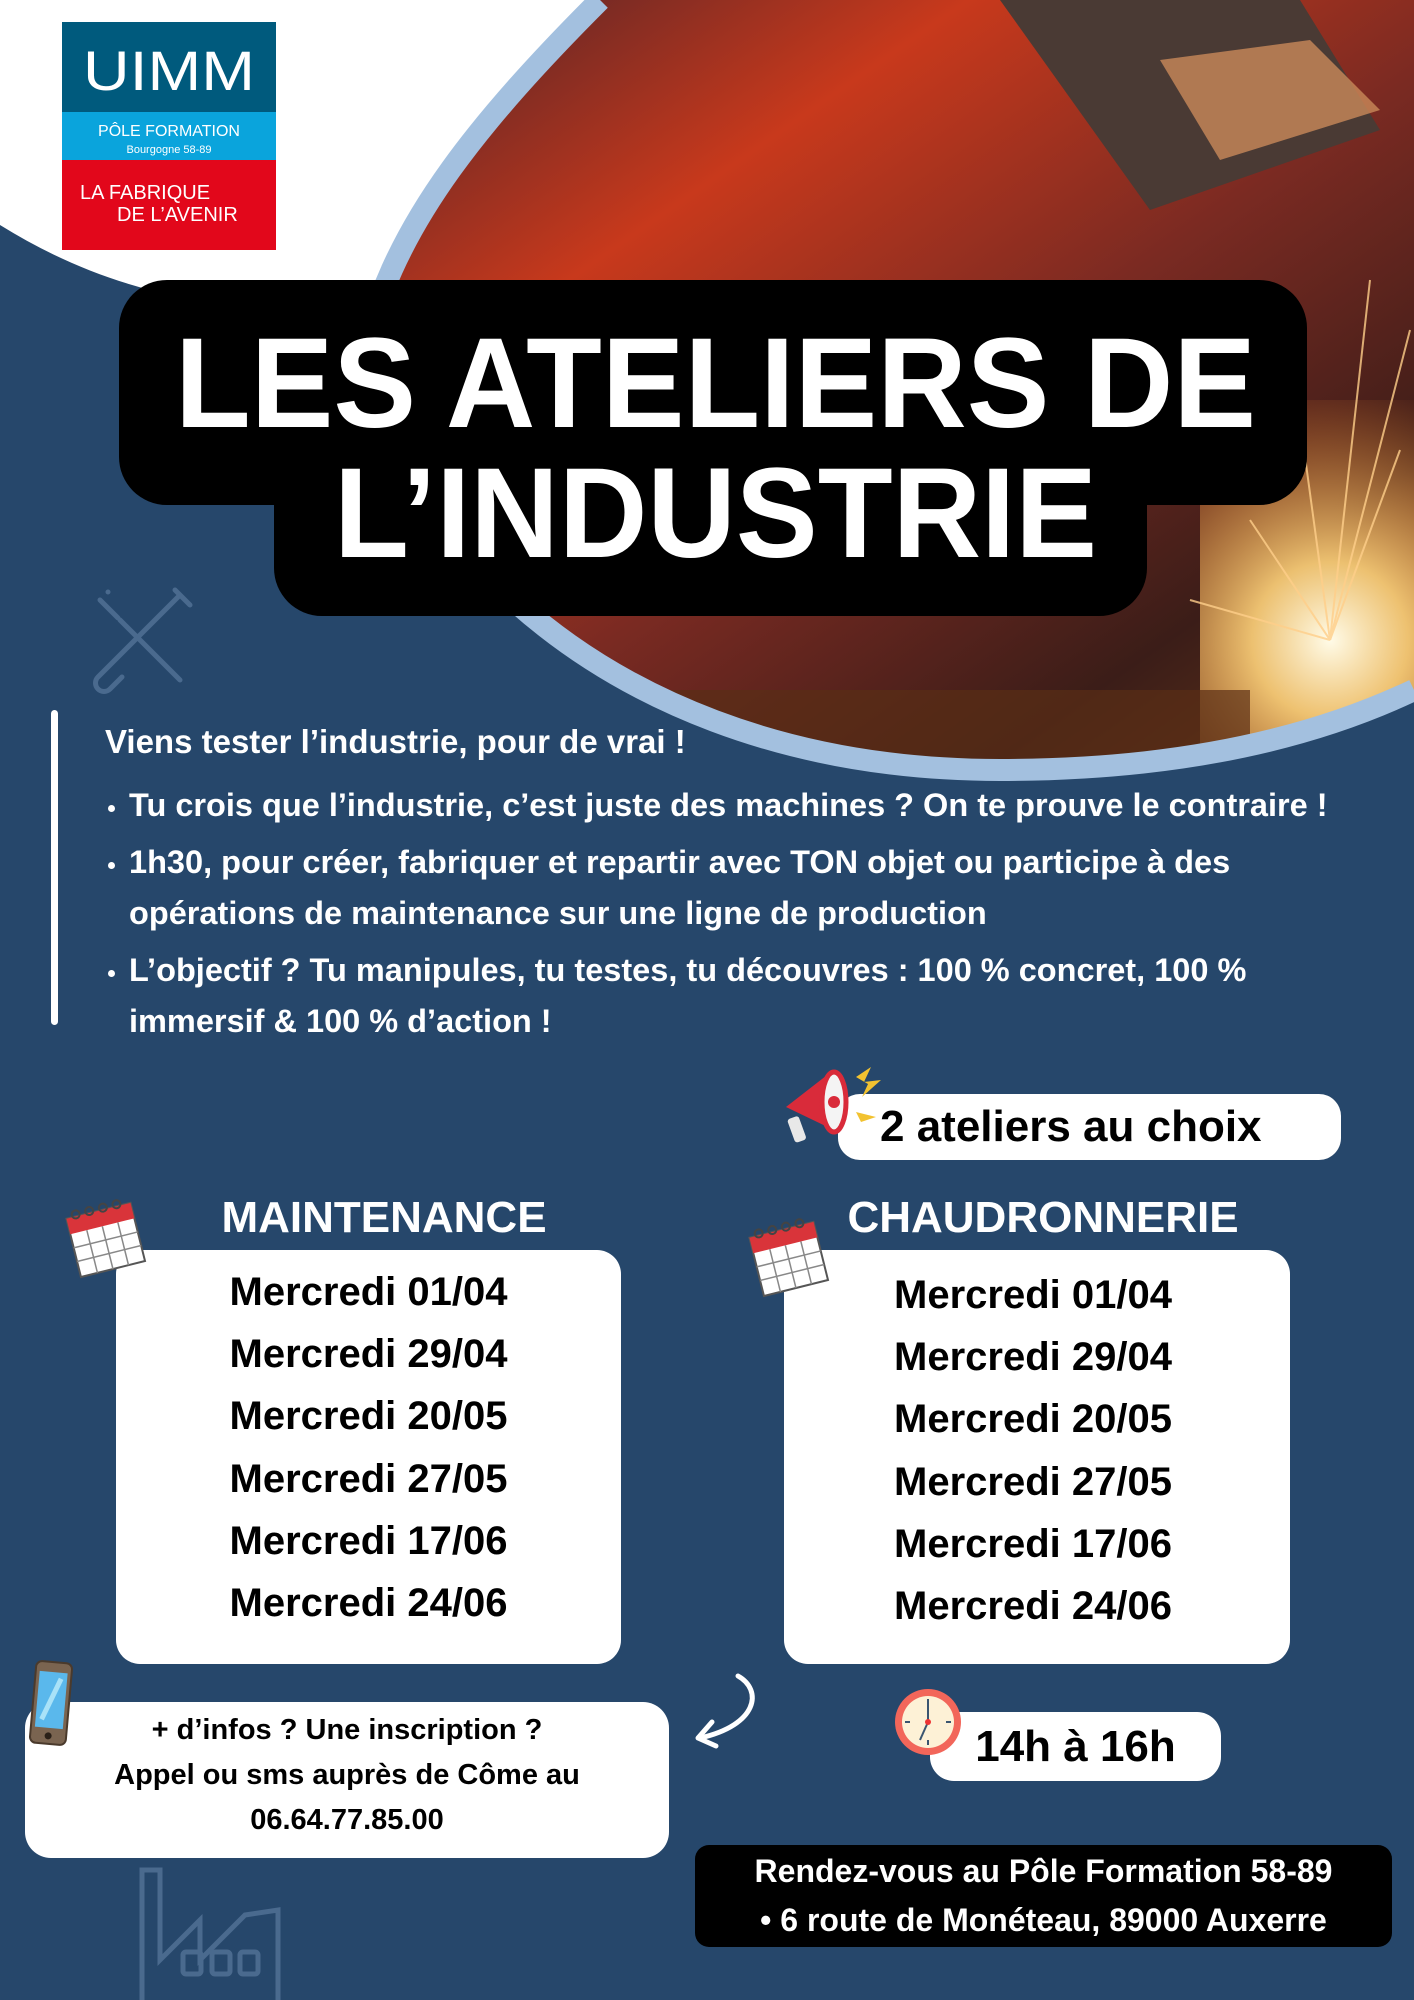 This screenshot has width=1414, height=2000. What do you see at coordinates (715, 513) in the screenshot?
I see `title-line-2: L’INDUSTRIE` at bounding box center [715, 513].